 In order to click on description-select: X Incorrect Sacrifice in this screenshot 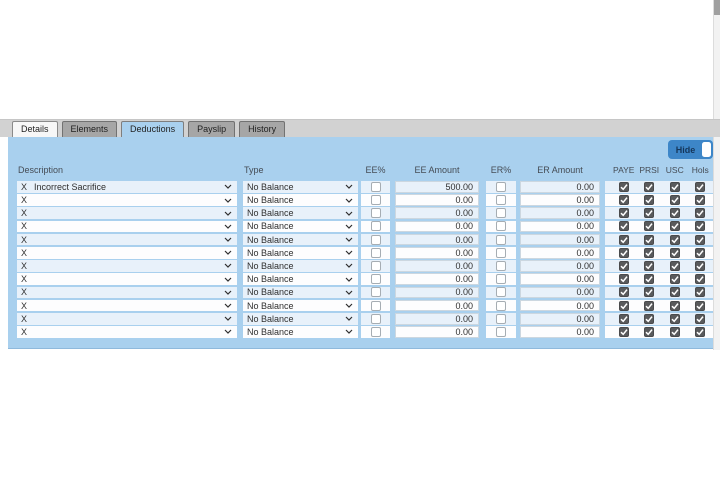, I will do `click(127, 187)`.